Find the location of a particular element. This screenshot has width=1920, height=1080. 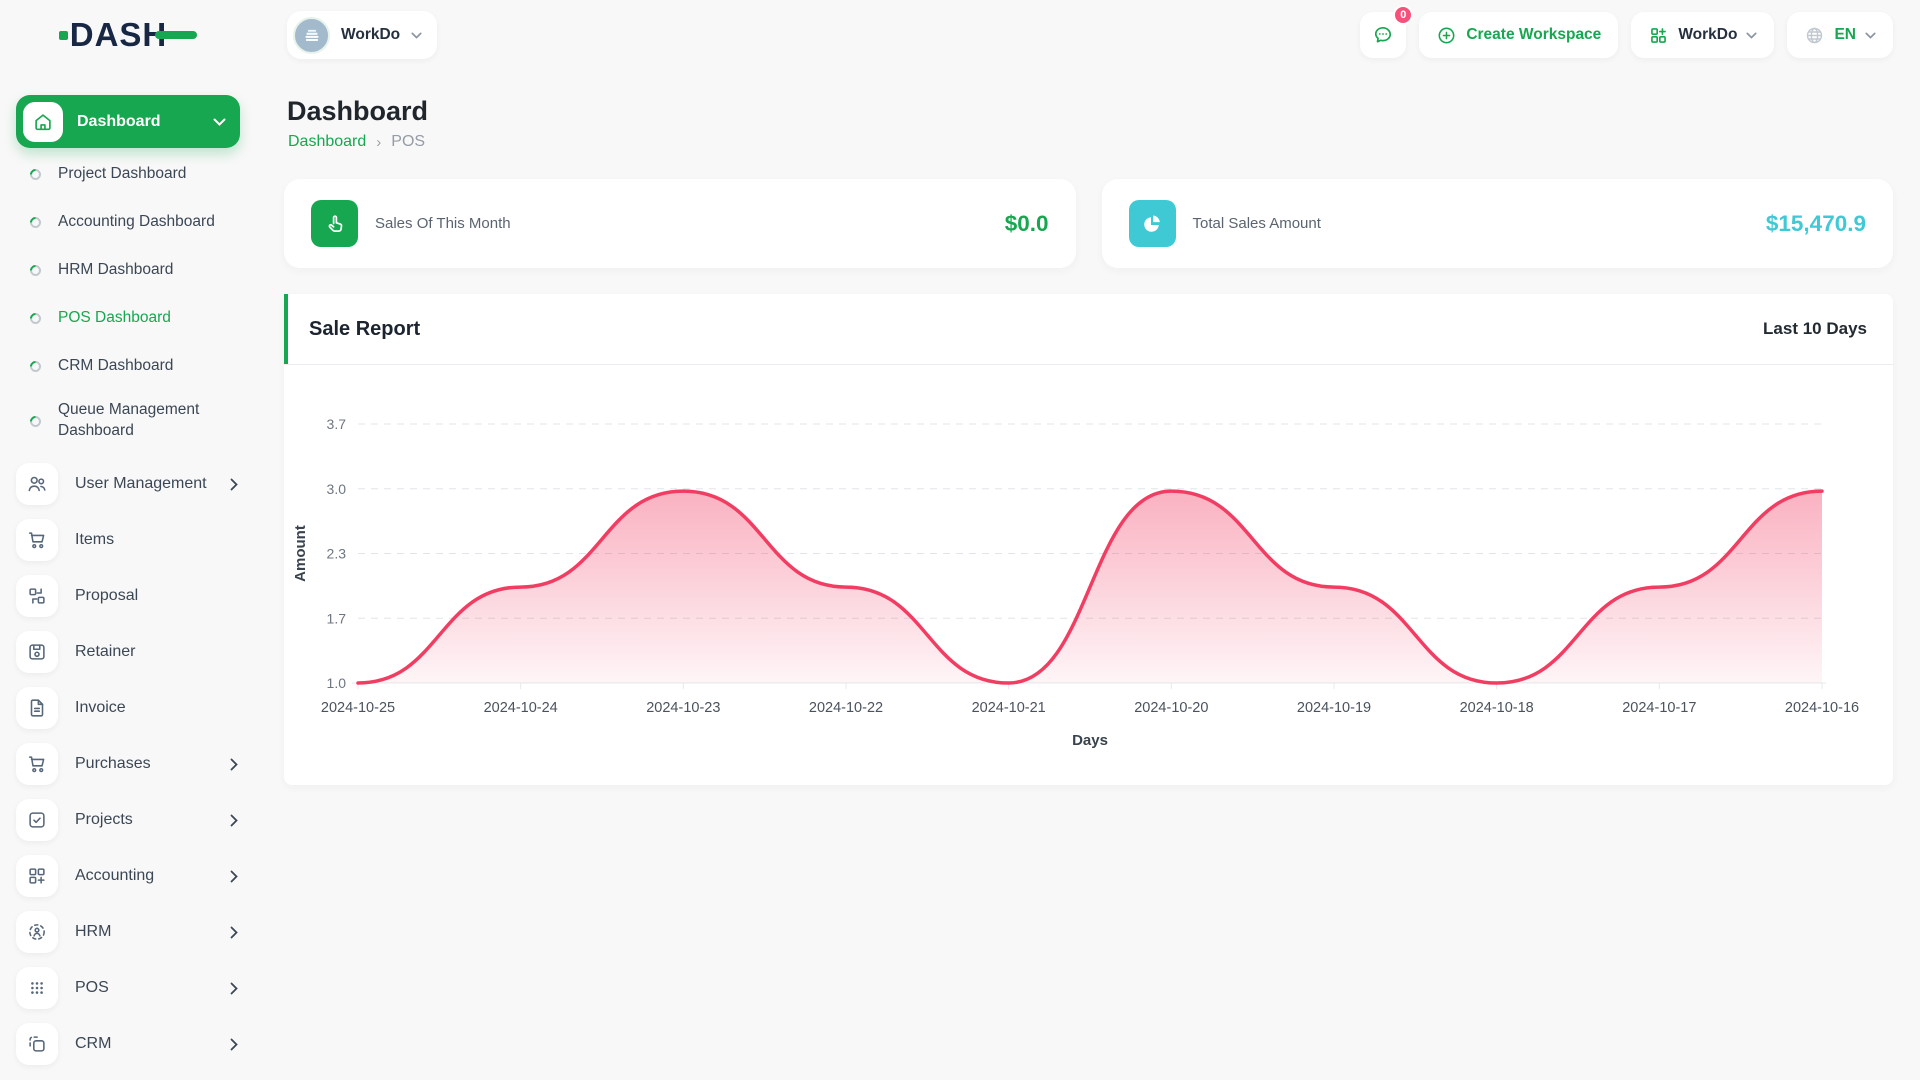

retainer-icon is located at coordinates (37, 652).